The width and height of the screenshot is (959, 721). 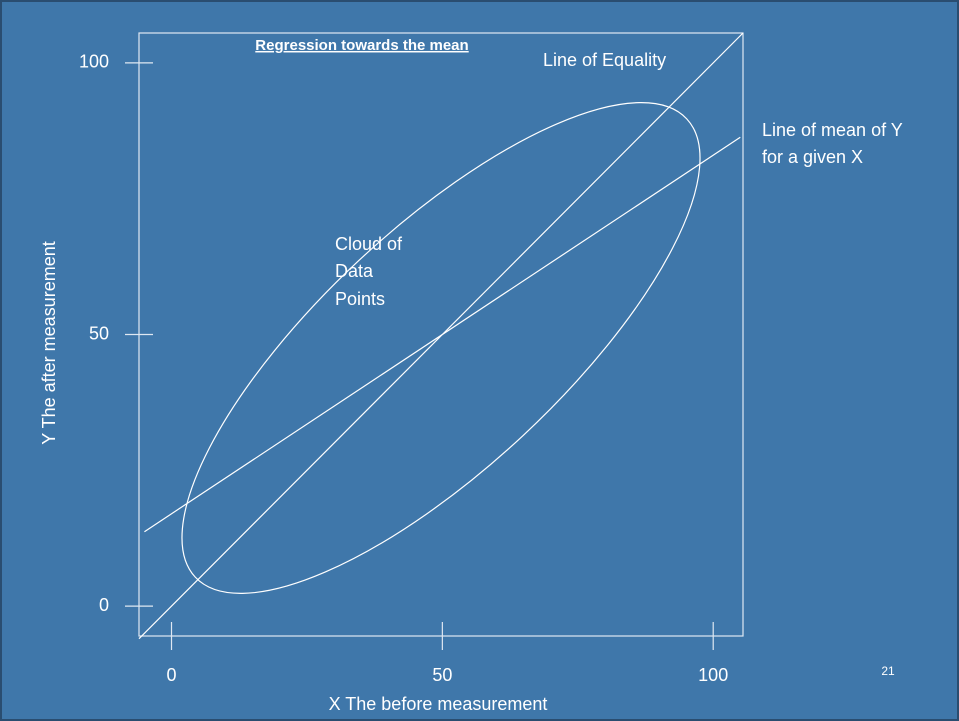 I want to click on page-number: 21, so click(x=888, y=671).